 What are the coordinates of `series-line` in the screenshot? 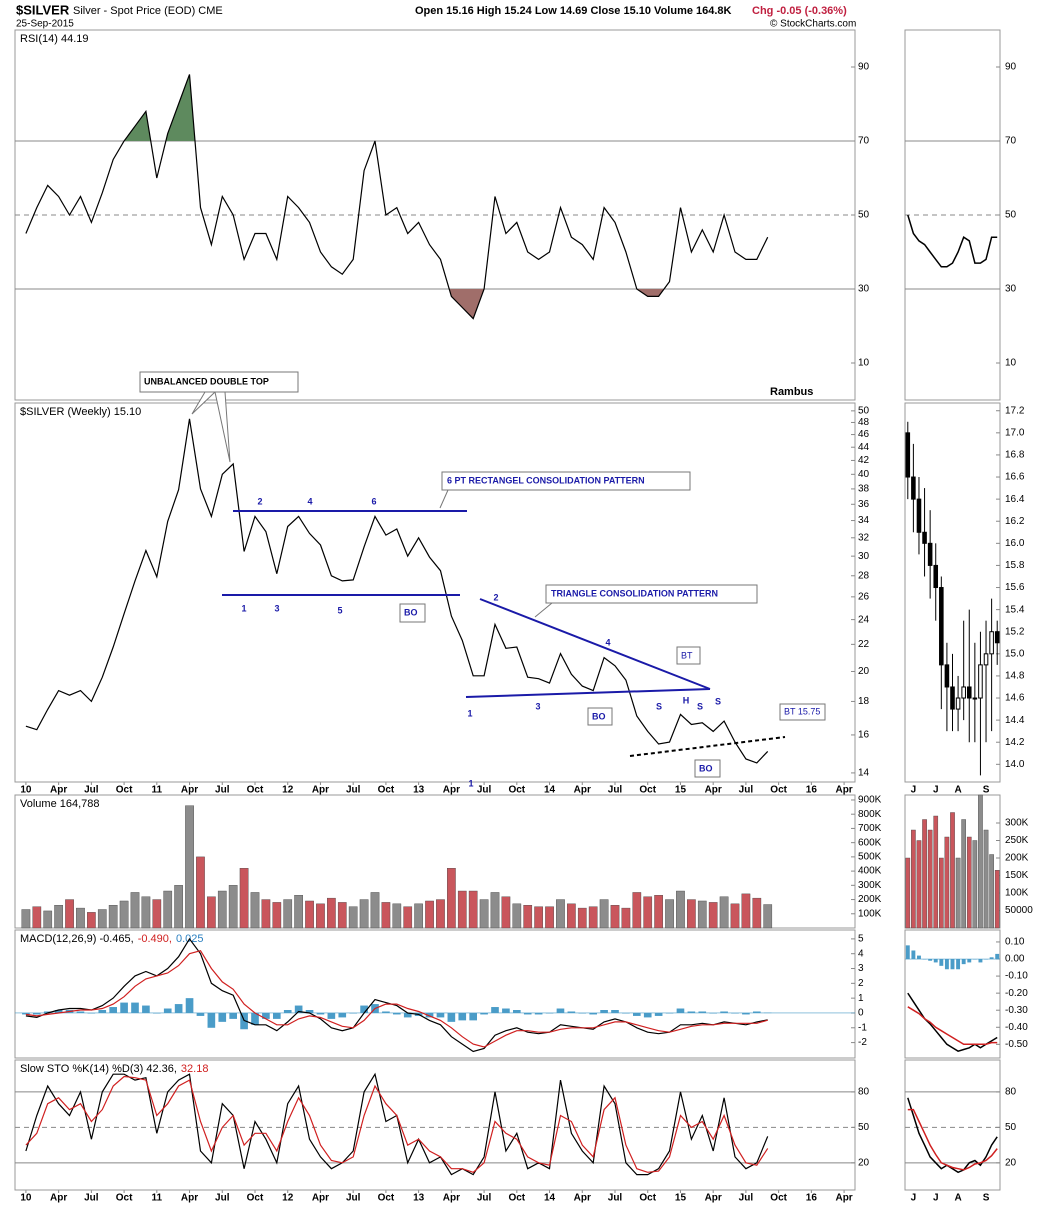 It's located at (952, 1139).